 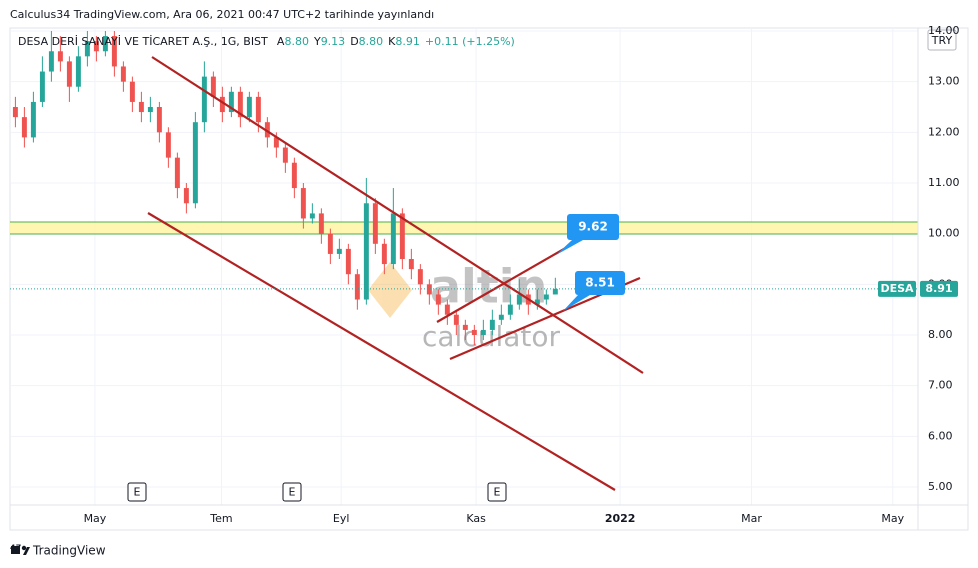 I want to click on callout-text: 8.51, so click(x=600, y=283).